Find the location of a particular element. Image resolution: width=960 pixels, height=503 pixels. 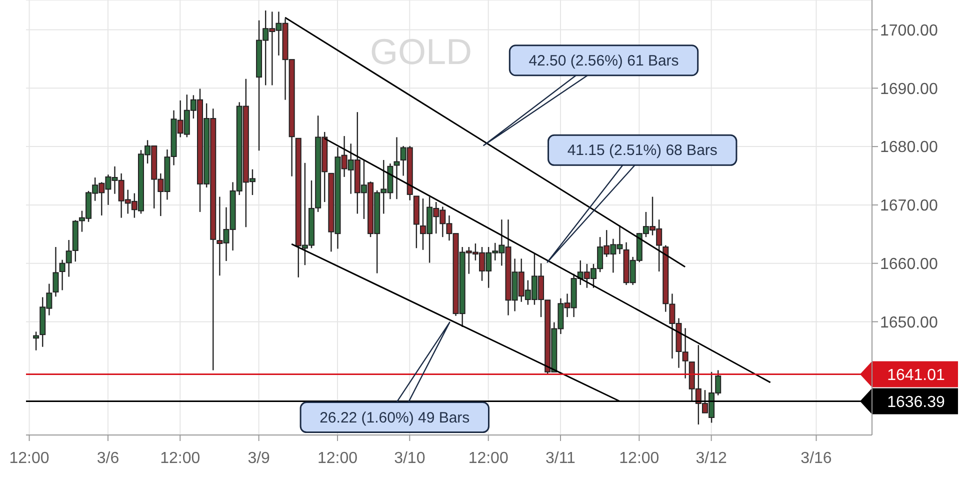

annotation: 26.22 (1.60%) 49 Bars is located at coordinates (395, 417).